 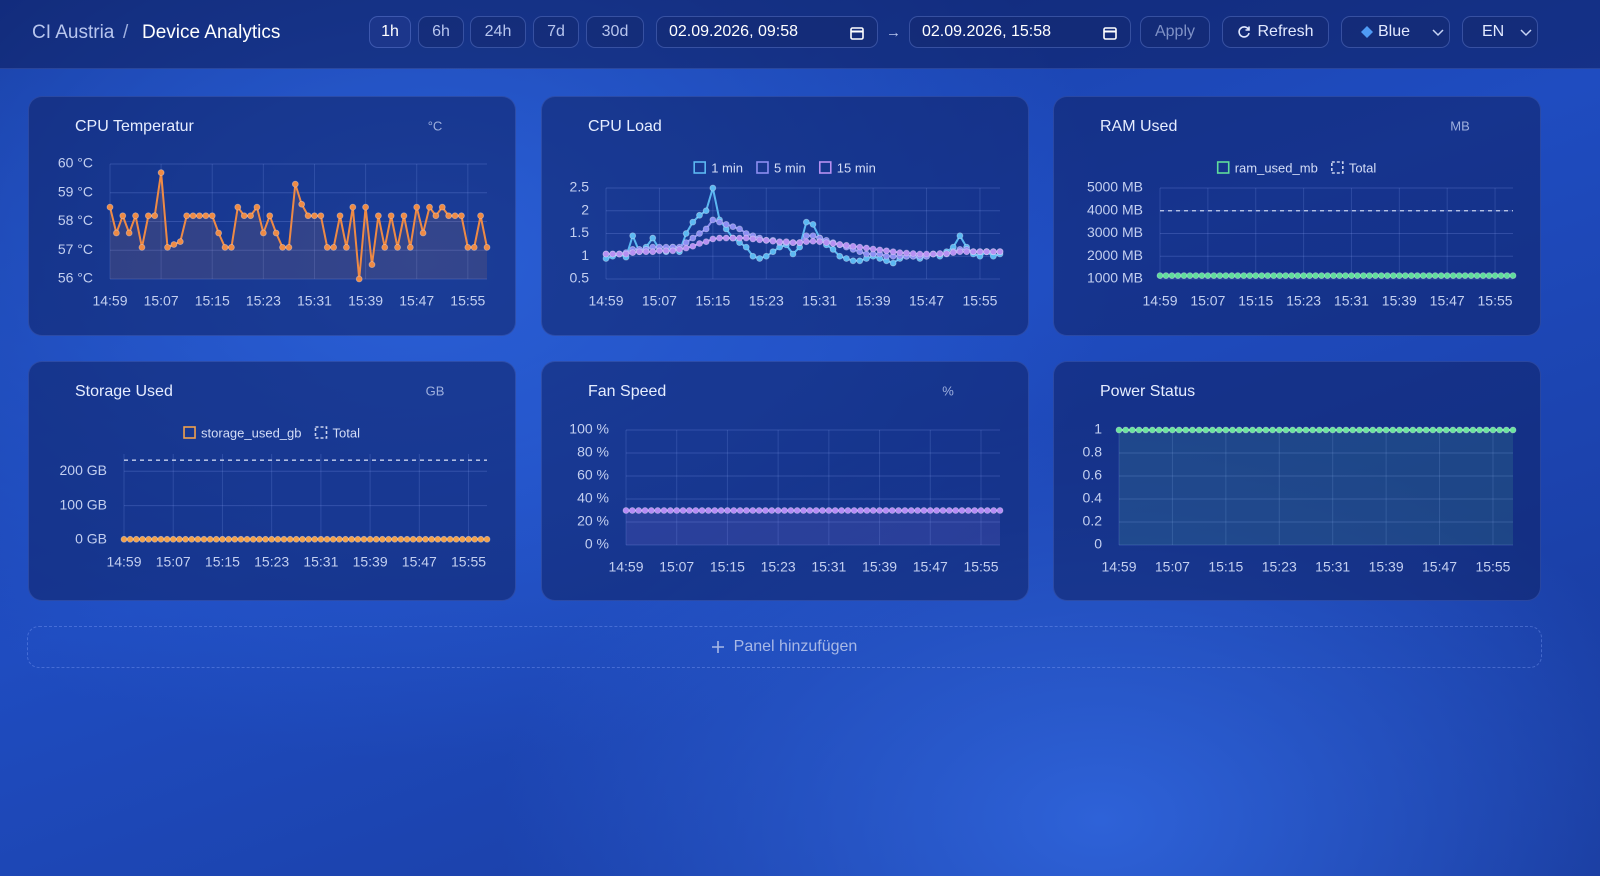 I want to click on refresh-button: Refresh, so click(x=1275, y=32).